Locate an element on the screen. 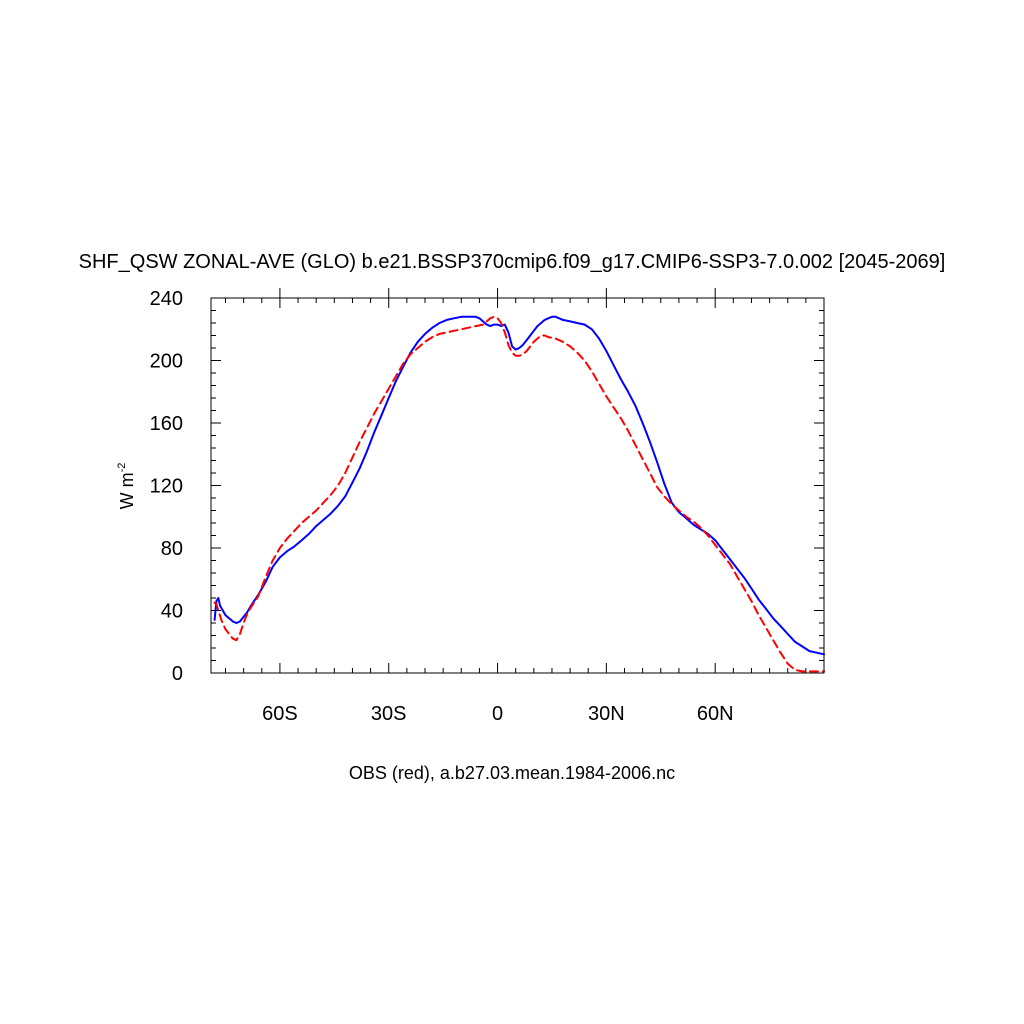 This screenshot has height=1024, width=1024. x-tick-label: 30S is located at coordinates (389, 714).